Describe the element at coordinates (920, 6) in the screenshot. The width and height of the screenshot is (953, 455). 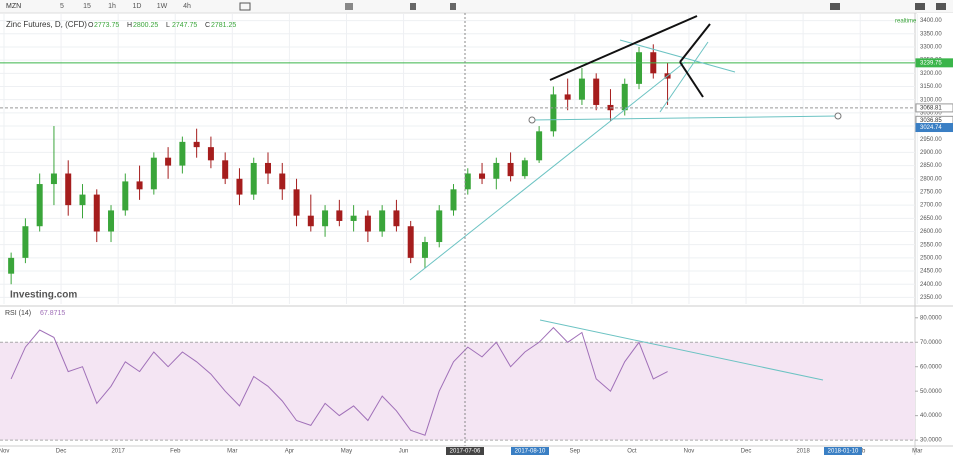
I see `home-icon` at that location.